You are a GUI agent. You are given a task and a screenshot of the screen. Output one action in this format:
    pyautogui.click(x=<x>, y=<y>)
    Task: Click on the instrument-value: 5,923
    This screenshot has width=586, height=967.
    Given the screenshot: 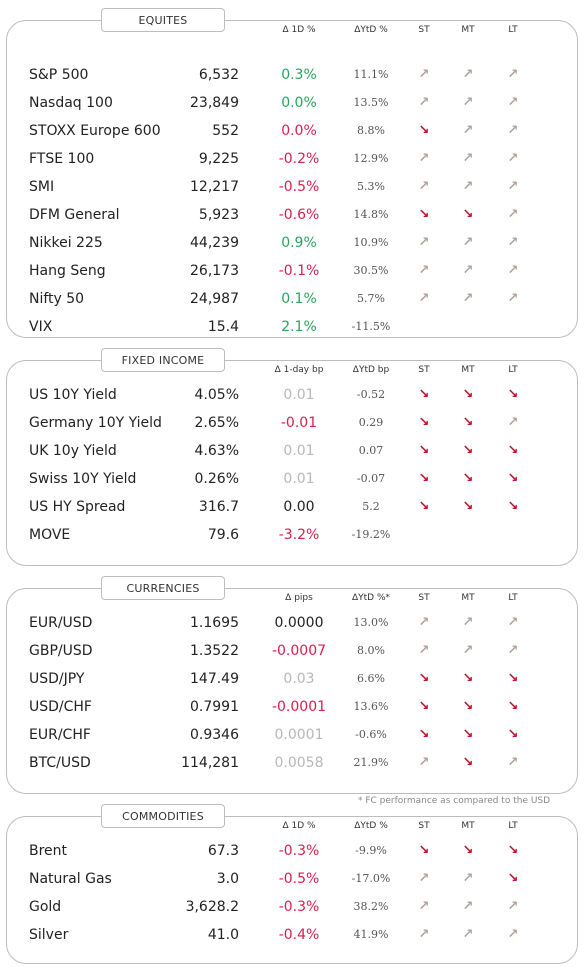 What is the action you would take?
    pyautogui.click(x=218, y=215)
    